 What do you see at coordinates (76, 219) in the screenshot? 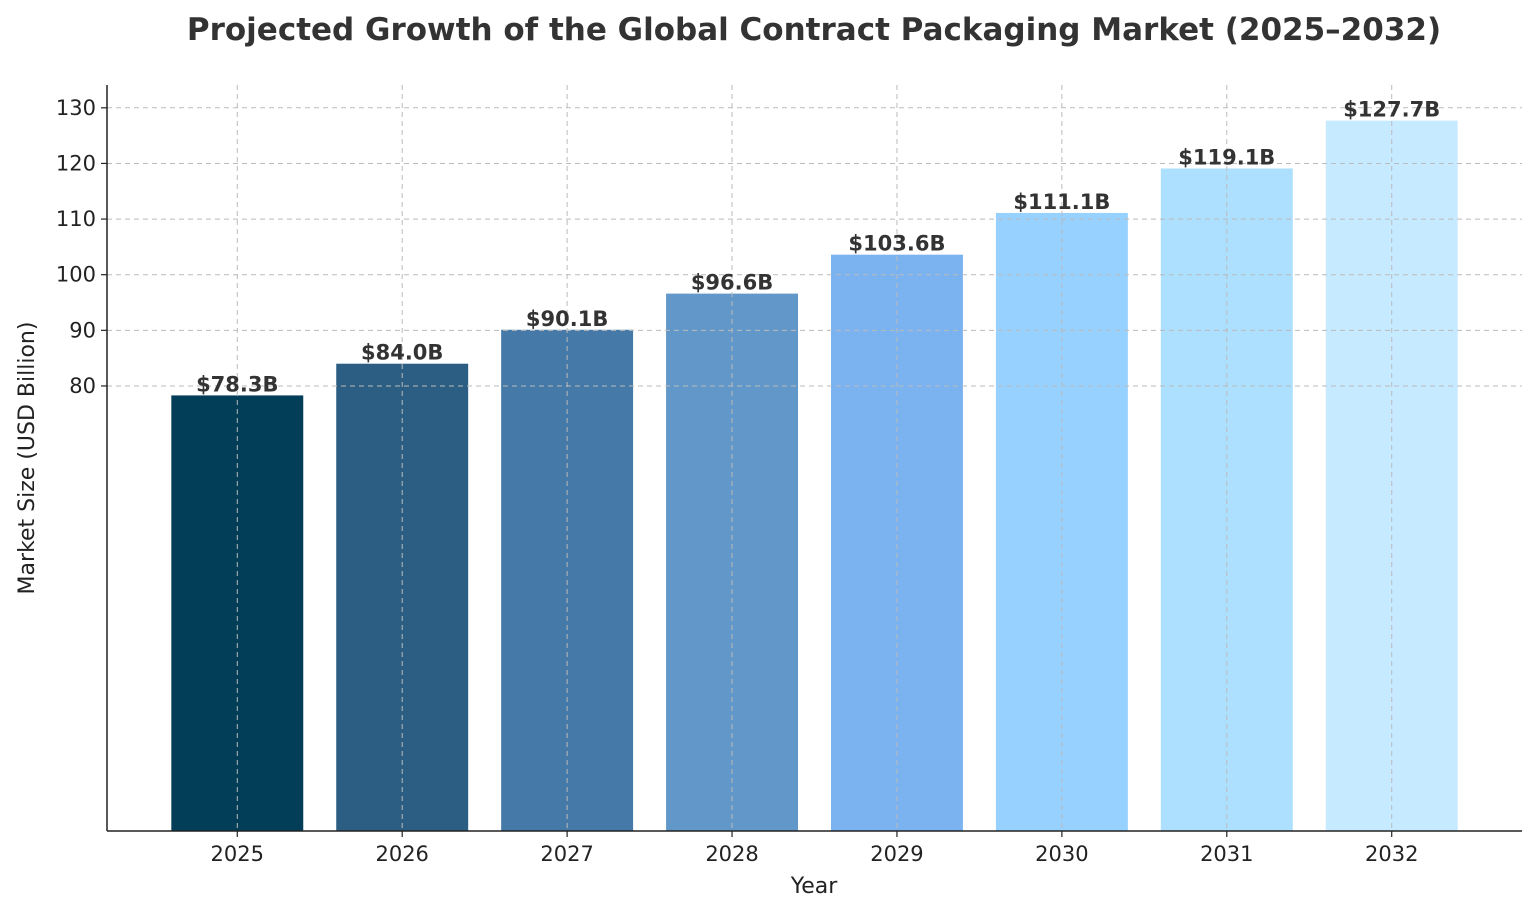
I see `y-tick-label: 110` at bounding box center [76, 219].